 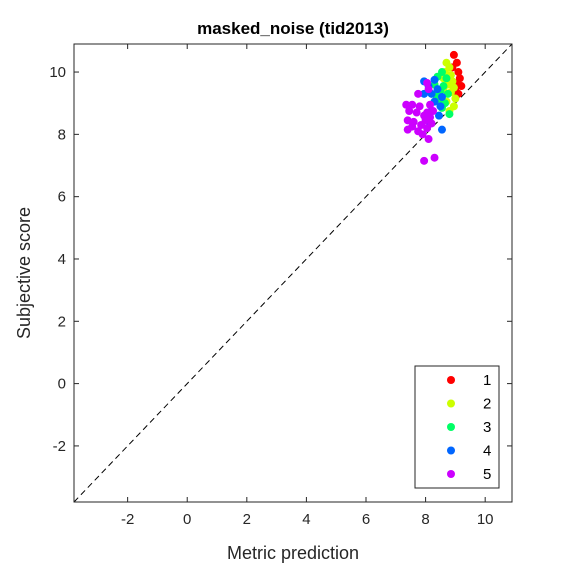 What do you see at coordinates (487, 451) in the screenshot?
I see `legend-label-4: 4` at bounding box center [487, 451].